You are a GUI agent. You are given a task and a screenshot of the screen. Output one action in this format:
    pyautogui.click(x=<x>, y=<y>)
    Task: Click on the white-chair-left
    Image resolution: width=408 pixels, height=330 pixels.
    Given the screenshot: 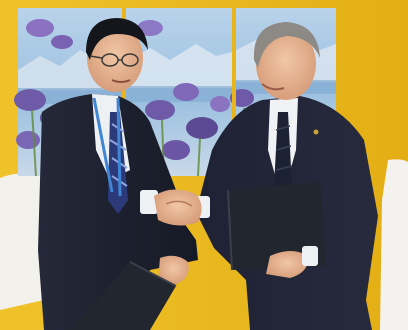 What is the action you would take?
    pyautogui.click(x=22, y=241)
    